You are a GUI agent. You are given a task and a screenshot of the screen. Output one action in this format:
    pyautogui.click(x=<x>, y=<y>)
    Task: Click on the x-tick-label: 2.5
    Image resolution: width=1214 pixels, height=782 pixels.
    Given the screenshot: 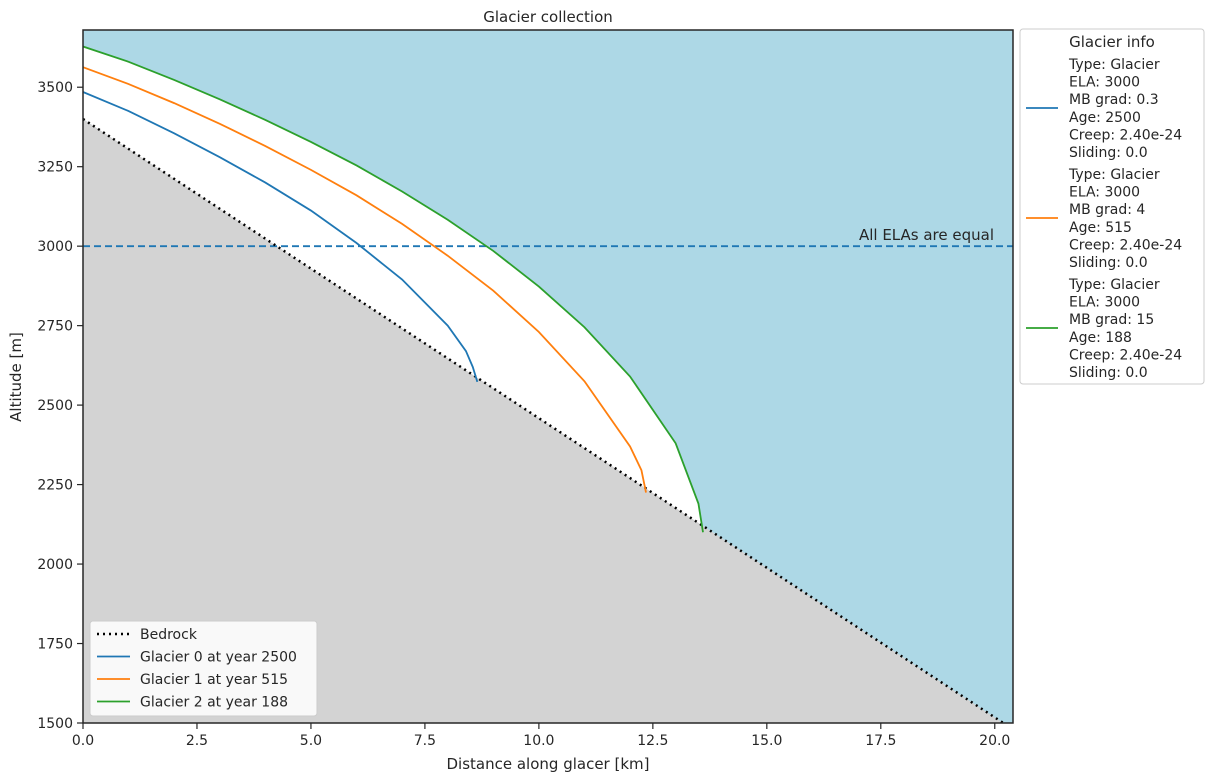 What is the action you would take?
    pyautogui.click(x=197, y=741)
    